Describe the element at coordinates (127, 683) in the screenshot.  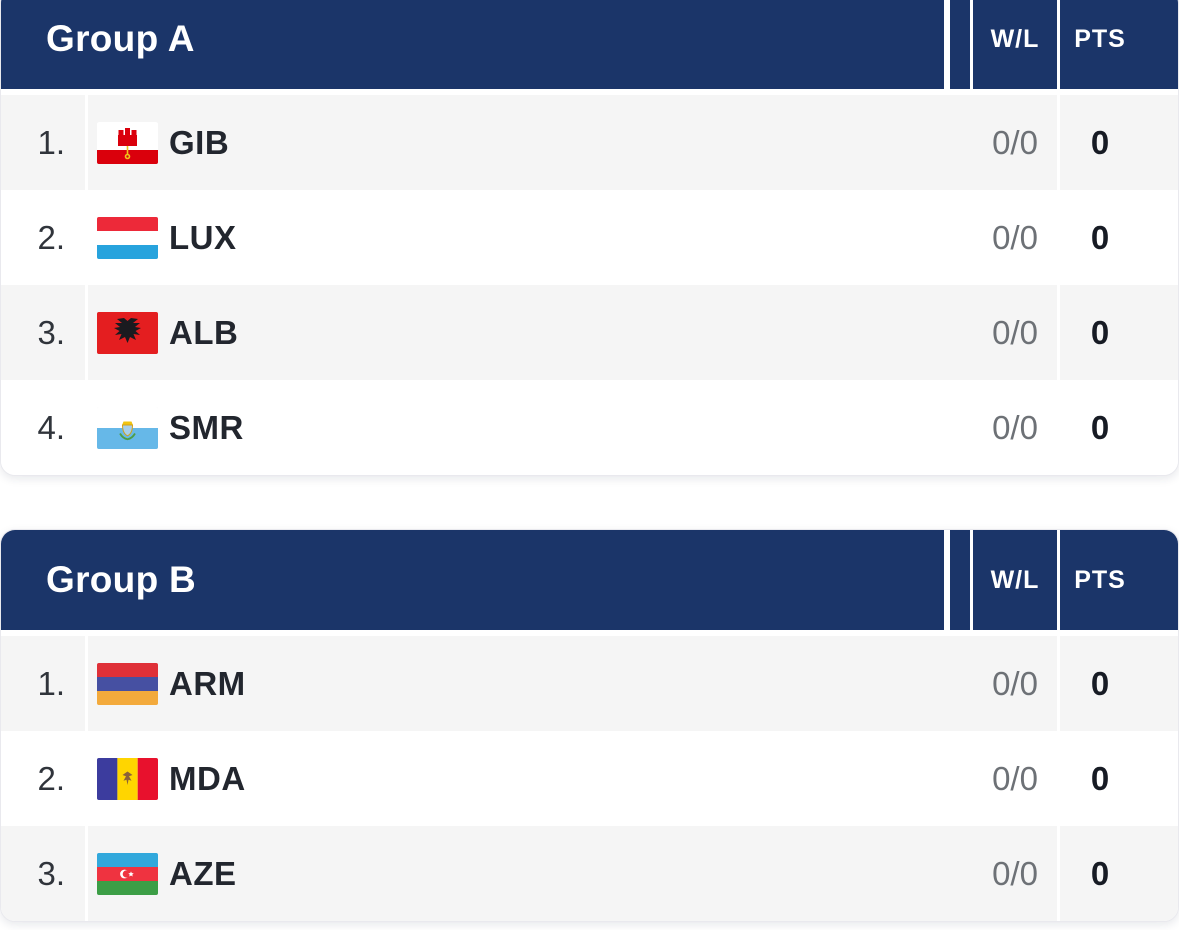
I see `armenia-flag` at that location.